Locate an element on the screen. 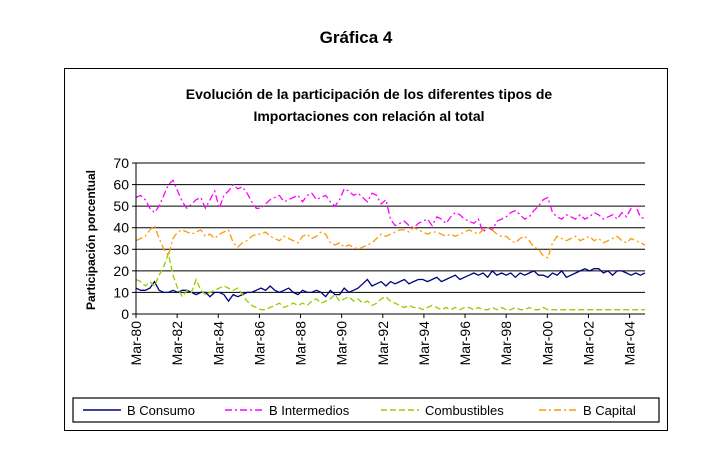 Image resolution: width=712 pixels, height=453 pixels. x-tick-label: Mar-02 is located at coordinates (588, 343).